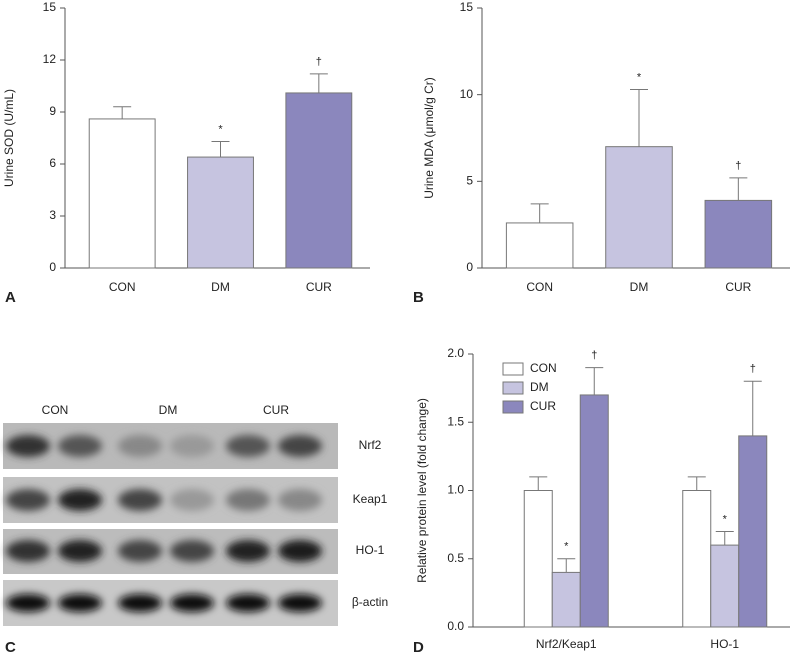  I want to click on panel-letter: D, so click(418, 647).